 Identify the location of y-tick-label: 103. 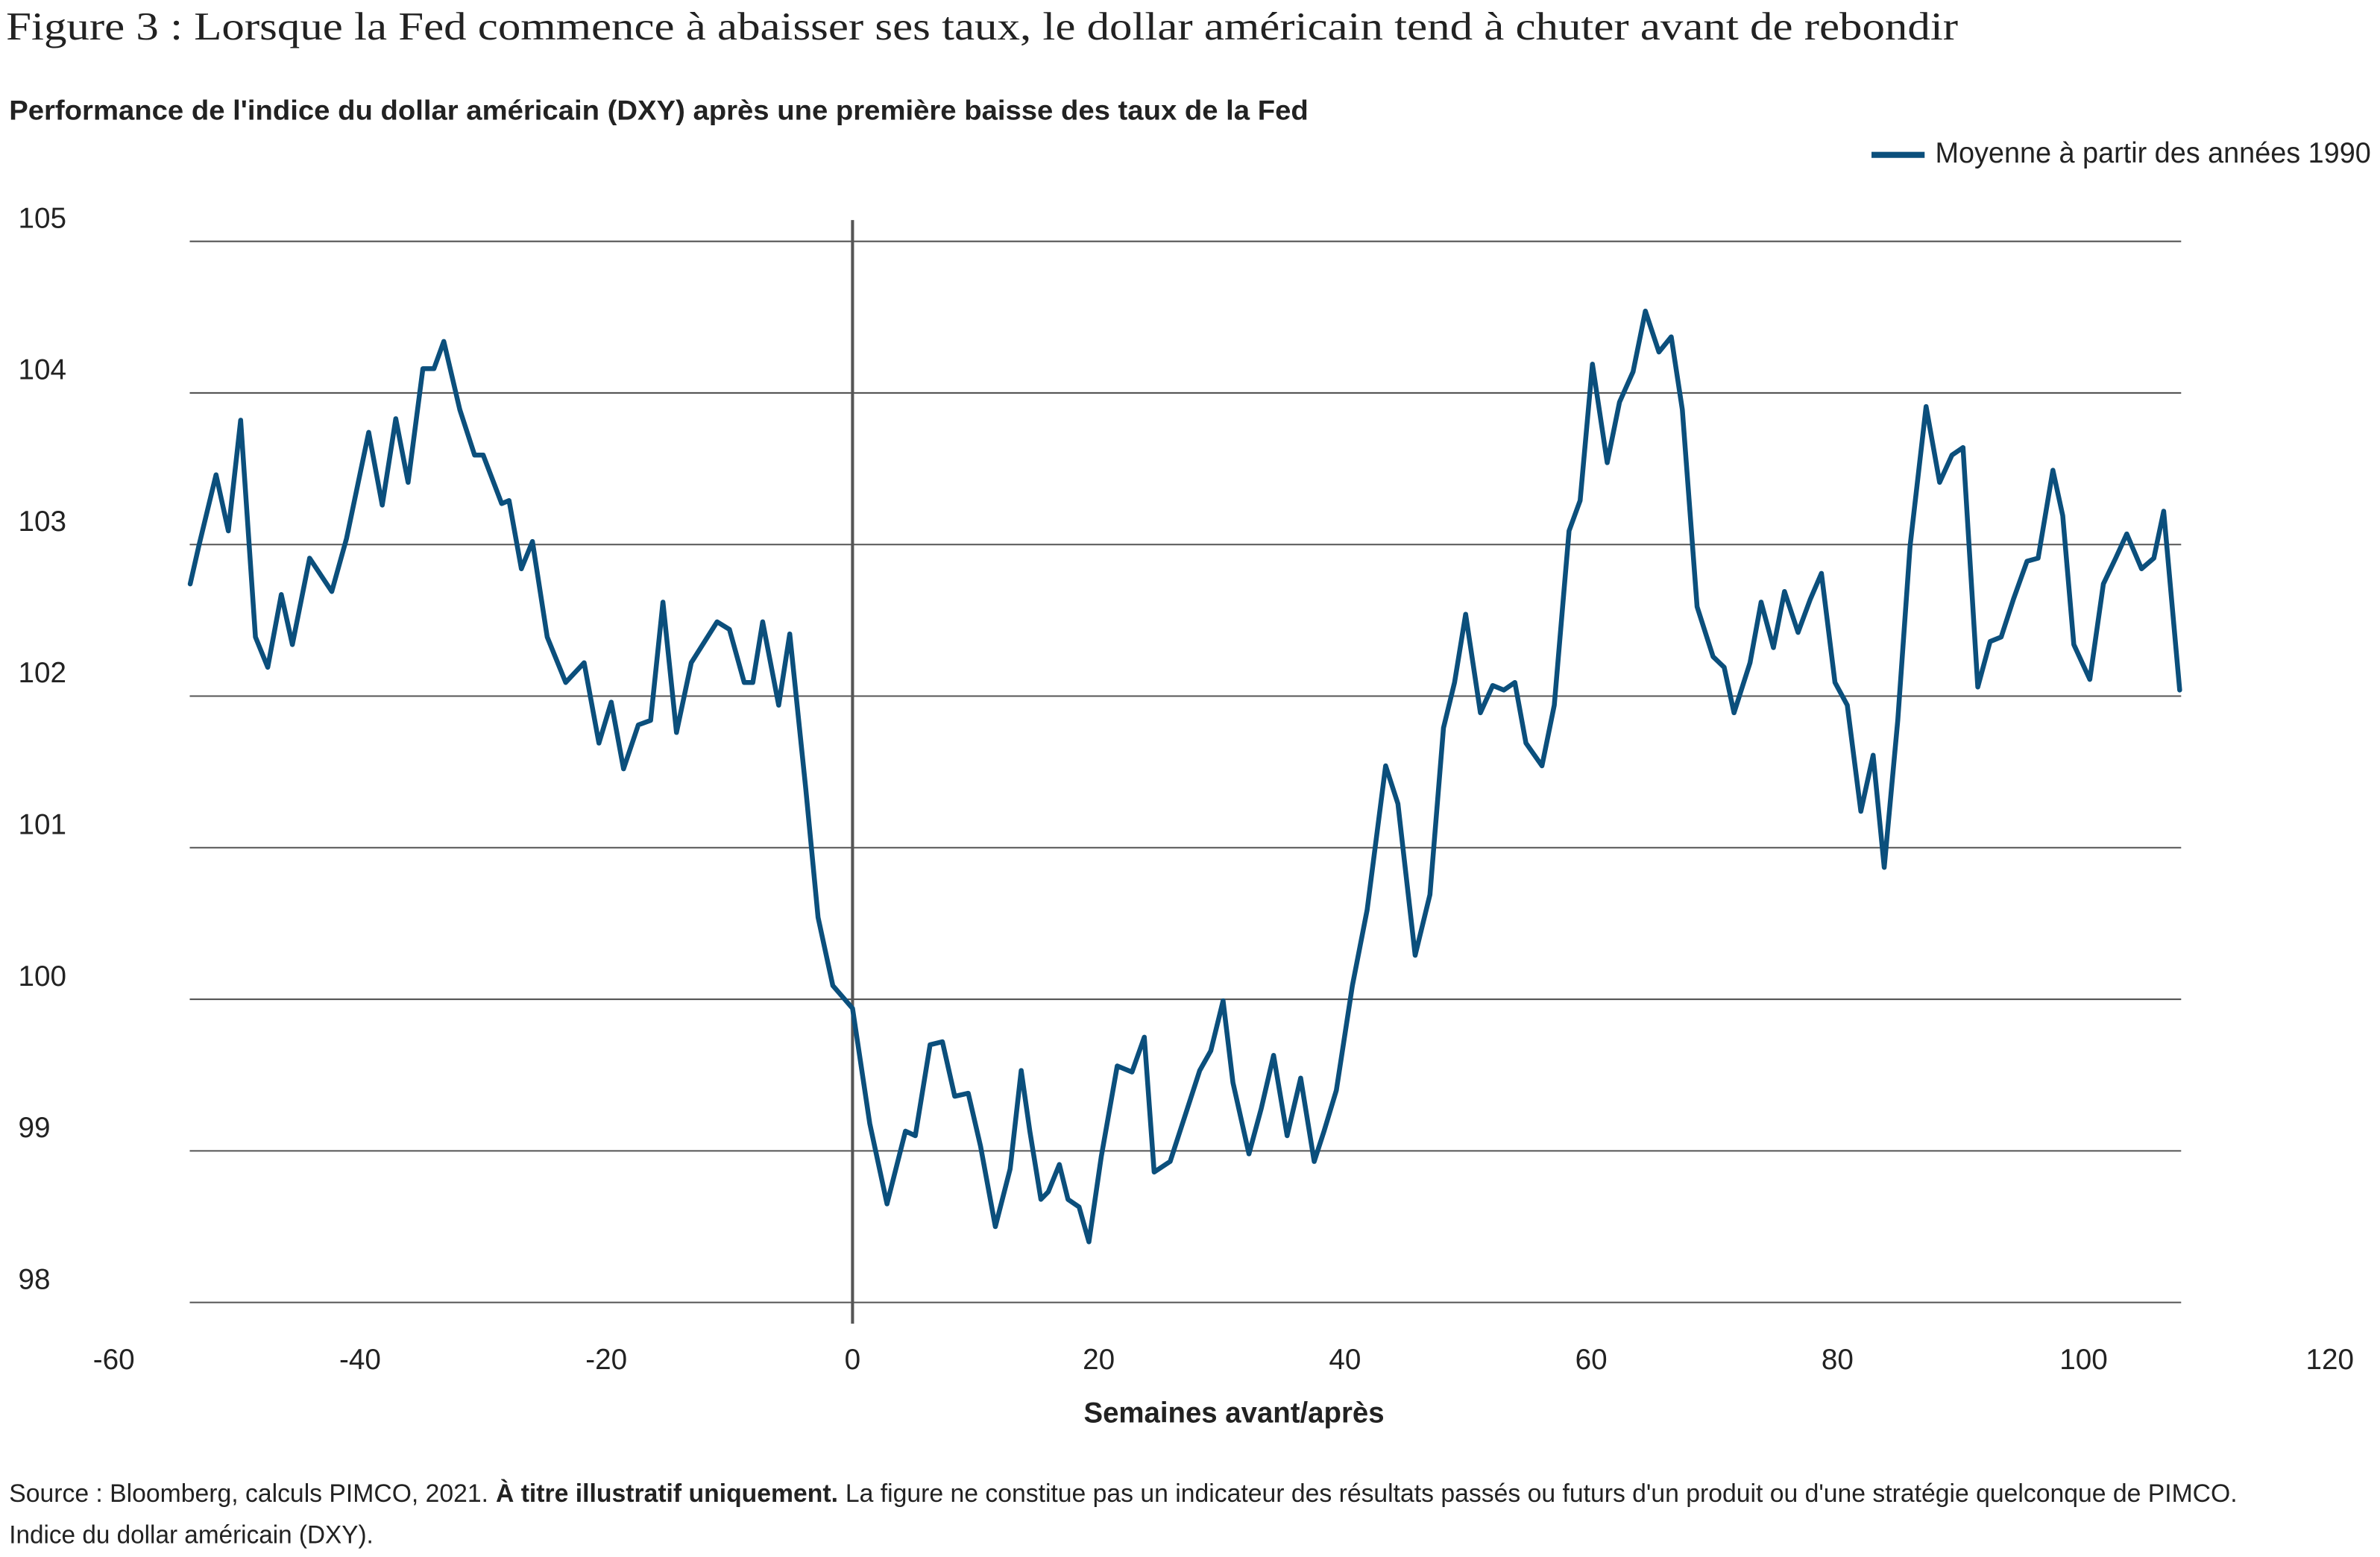
(42, 522).